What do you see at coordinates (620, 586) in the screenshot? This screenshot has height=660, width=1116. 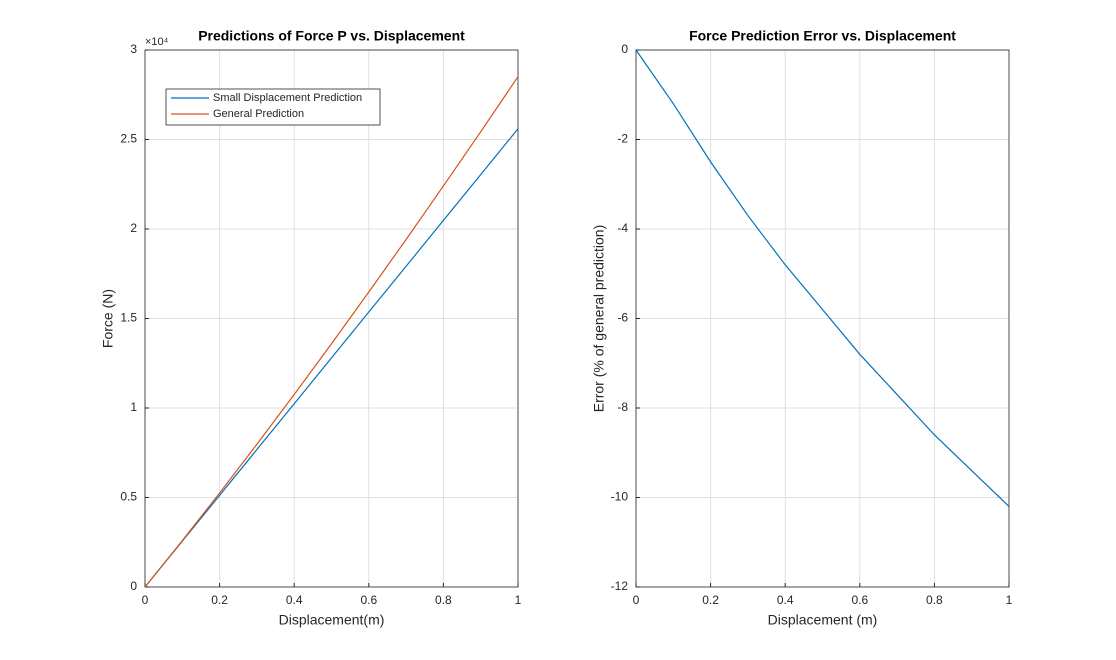 I see `y-tick-label: -12` at bounding box center [620, 586].